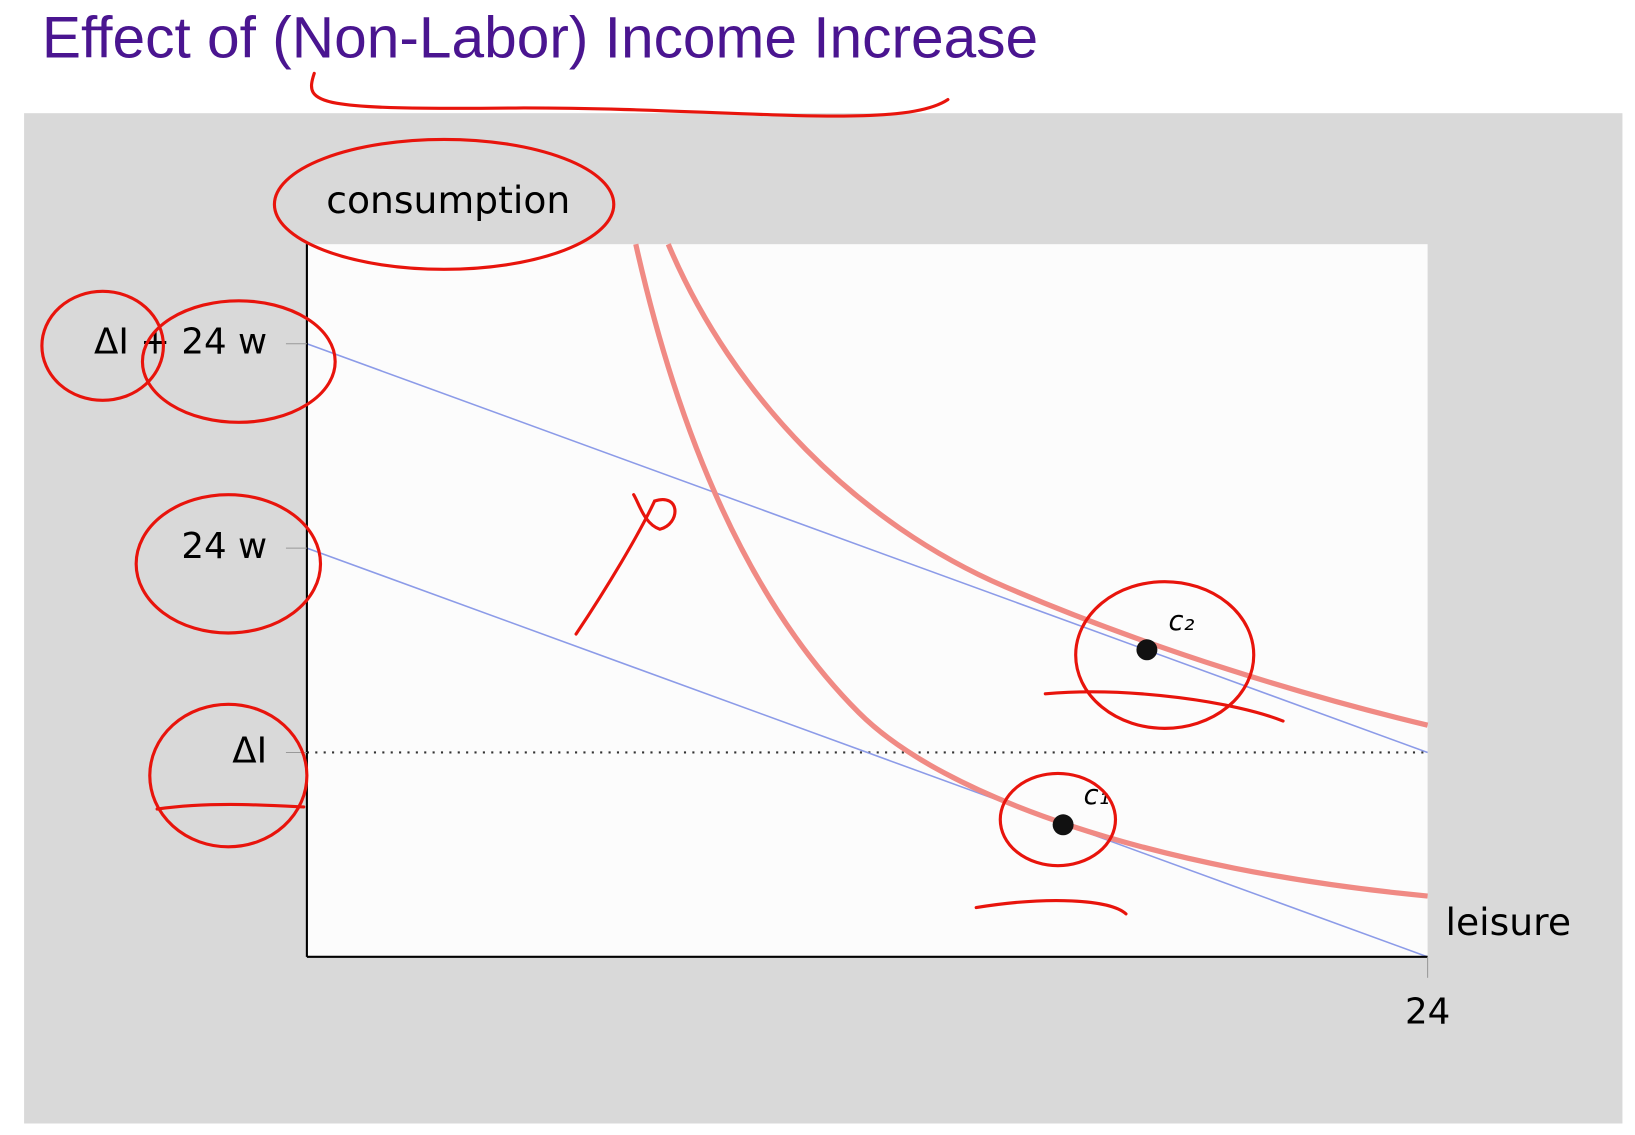 The width and height of the screenshot is (1635, 1135). Describe the element at coordinates (448, 200) in the screenshot. I see `y-axis-label: consumption` at that location.